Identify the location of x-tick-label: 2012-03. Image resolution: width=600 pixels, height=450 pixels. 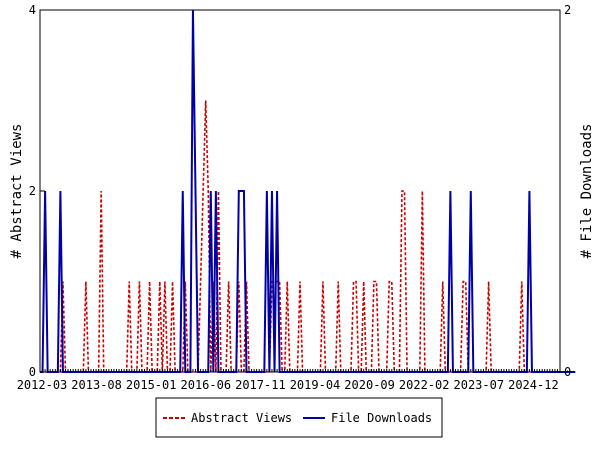
(42, 385).